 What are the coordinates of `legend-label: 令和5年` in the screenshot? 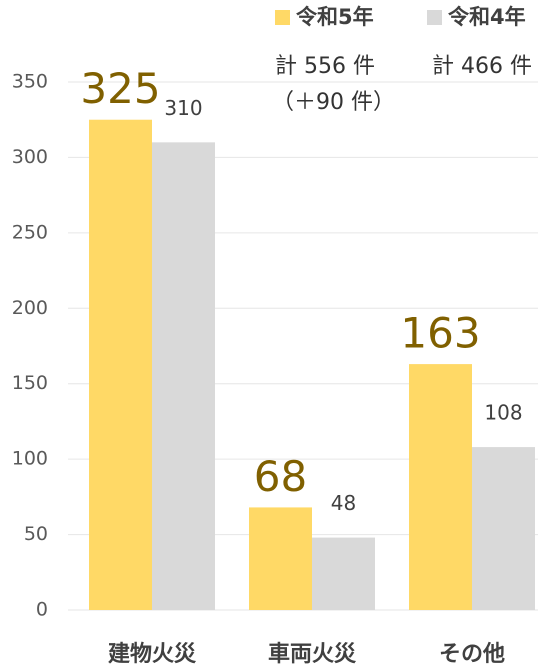 It's located at (335, 17).